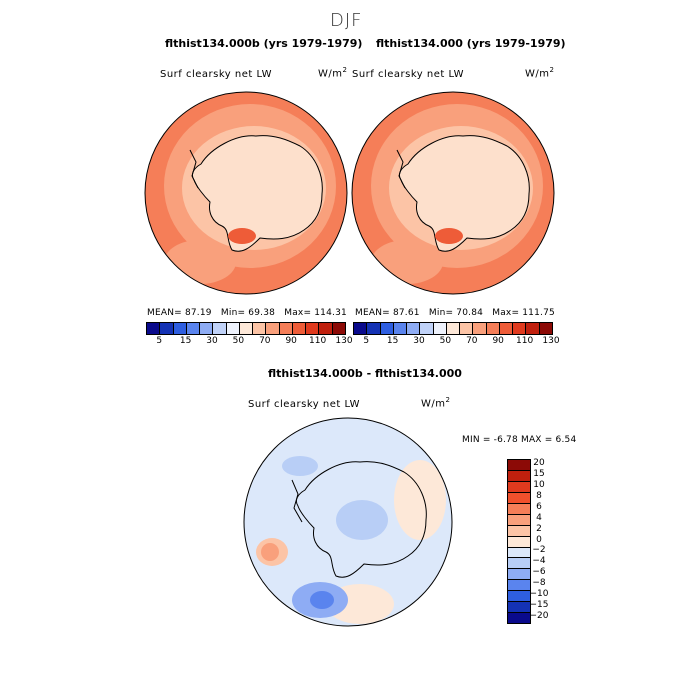  I want to click on top-left-units-exponent: 2, so click(345, 70).